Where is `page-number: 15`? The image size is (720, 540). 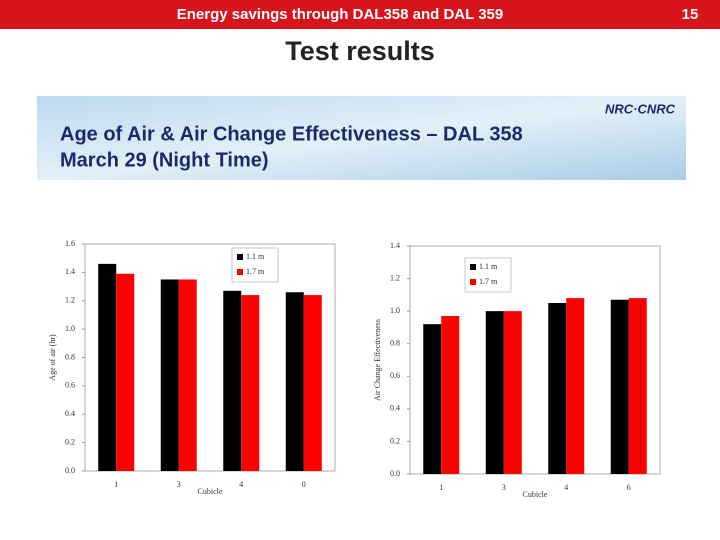 page-number: 15 is located at coordinates (690, 14).